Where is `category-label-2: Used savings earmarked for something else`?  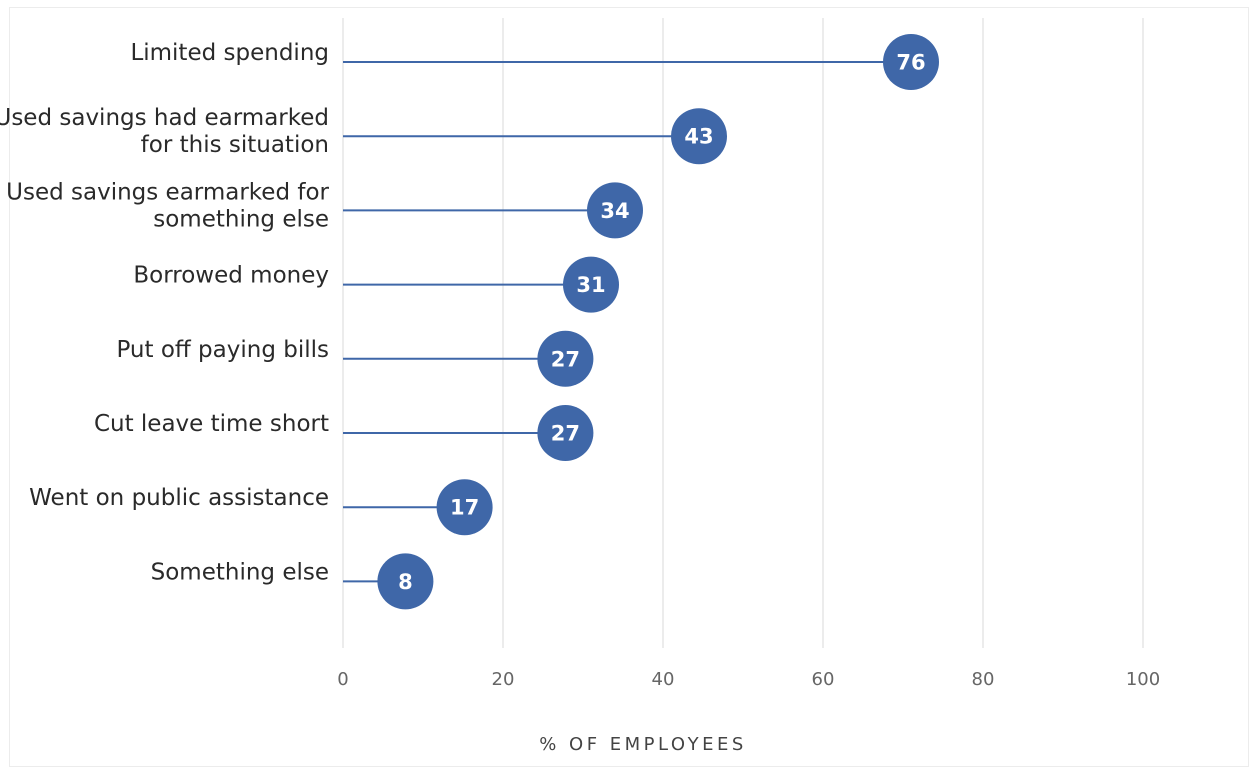 category-label-2: Used savings earmarked for something else is located at coordinates (167, 205).